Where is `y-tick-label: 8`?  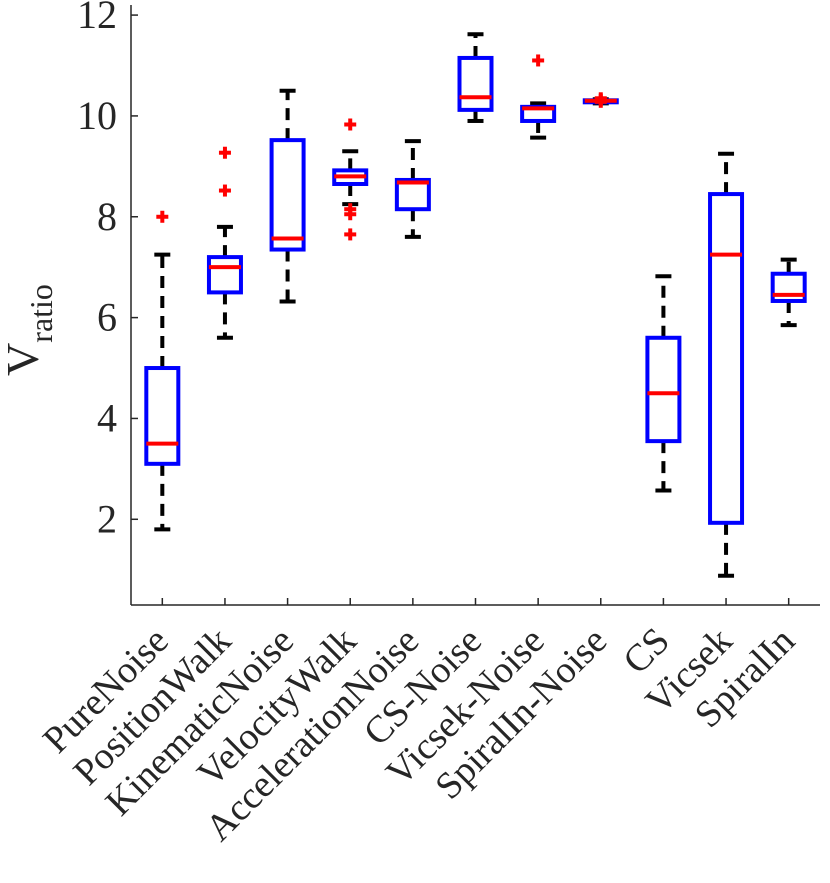 y-tick-label: 8 is located at coordinates (107, 216).